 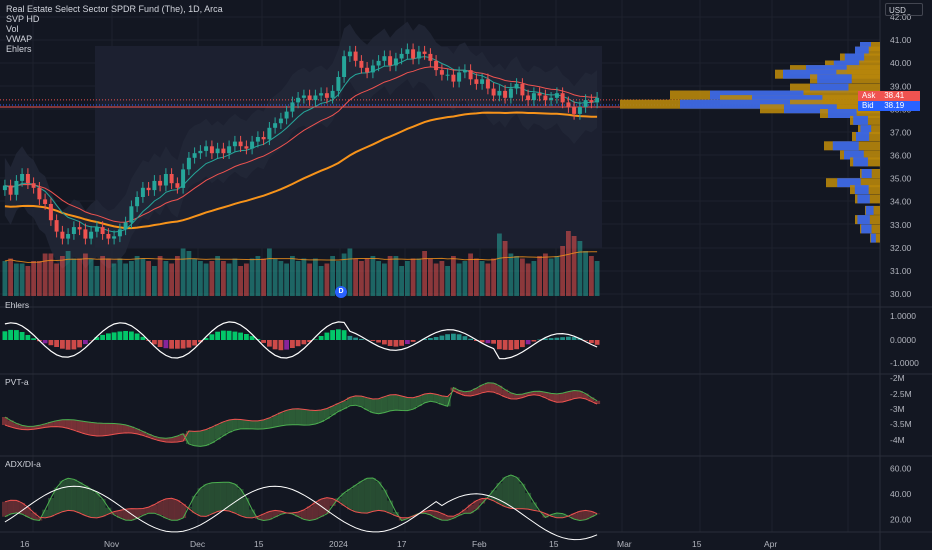 I want to click on ehlers-line, so click(x=301, y=340).